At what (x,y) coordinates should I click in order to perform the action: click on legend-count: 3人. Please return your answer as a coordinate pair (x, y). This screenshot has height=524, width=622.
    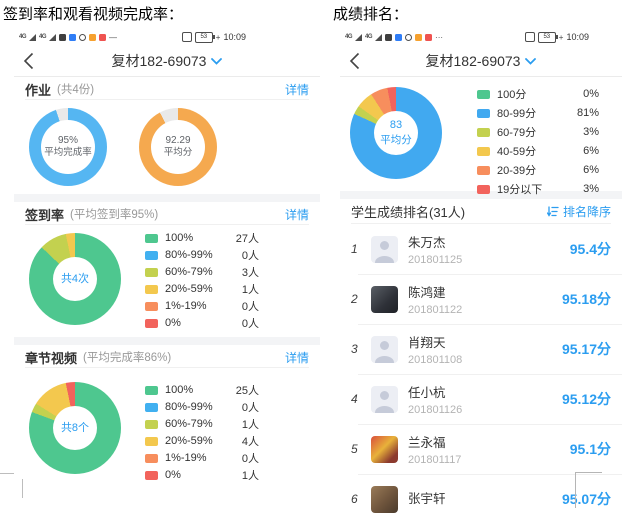
    Looking at the image, I should click on (250, 273).